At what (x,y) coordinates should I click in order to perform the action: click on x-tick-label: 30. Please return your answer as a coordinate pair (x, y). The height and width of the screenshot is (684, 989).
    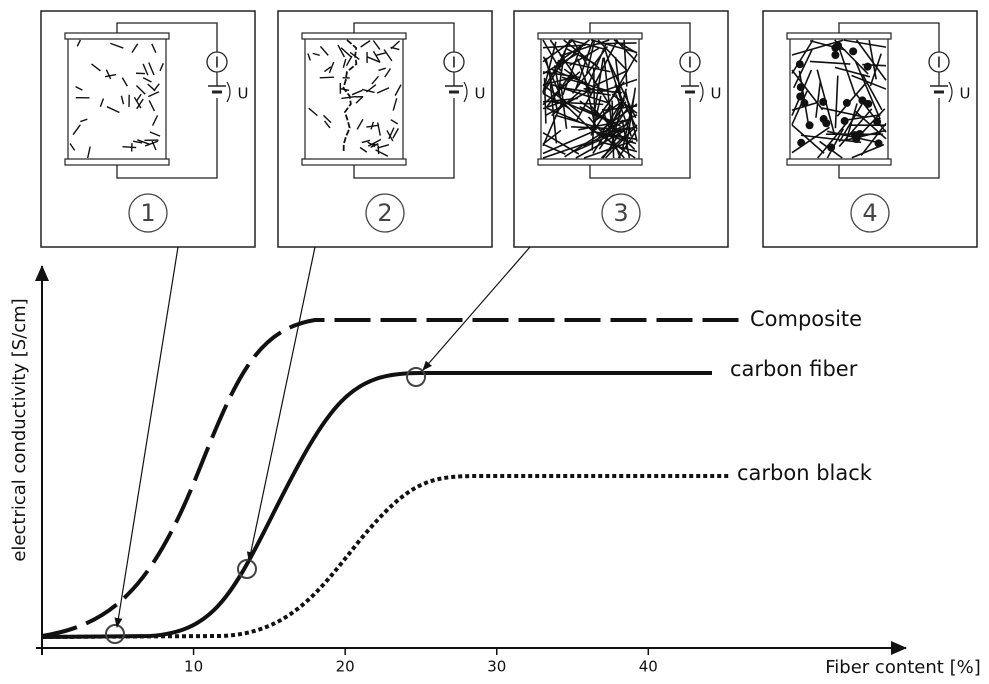
    Looking at the image, I should click on (496, 667).